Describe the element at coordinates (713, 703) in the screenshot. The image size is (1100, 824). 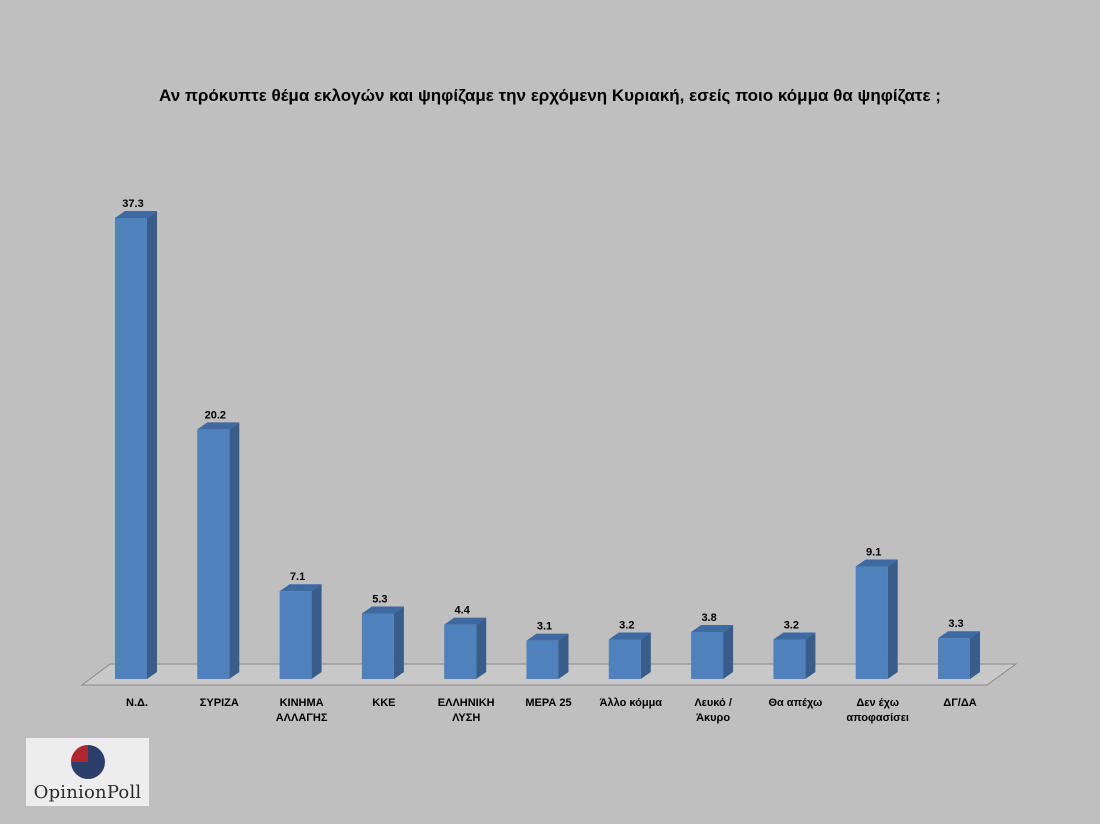
I see `category-label: Λευκό /` at that location.